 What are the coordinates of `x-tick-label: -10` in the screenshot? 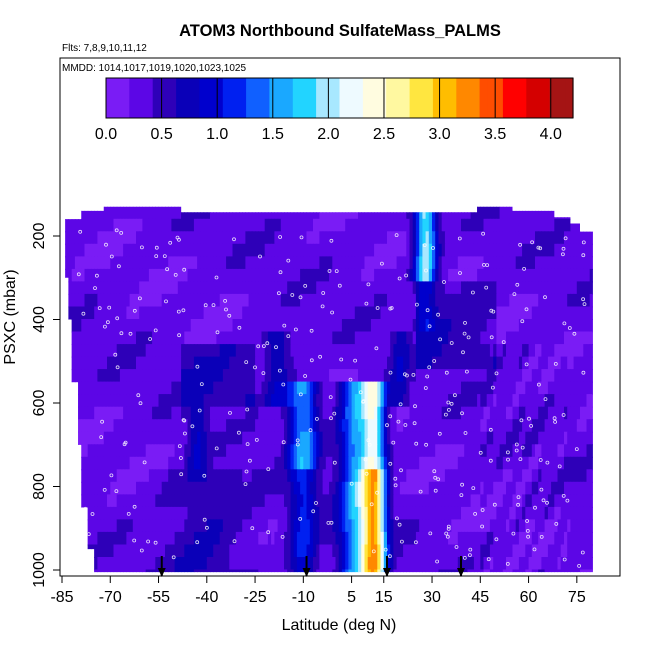 It's located at (303, 597).